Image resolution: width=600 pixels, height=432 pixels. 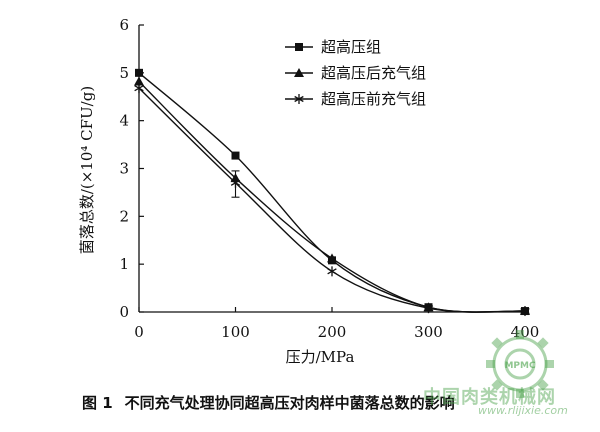 What do you see at coordinates (351, 47) in the screenshot?
I see `legend-label: 超高压组` at bounding box center [351, 47].